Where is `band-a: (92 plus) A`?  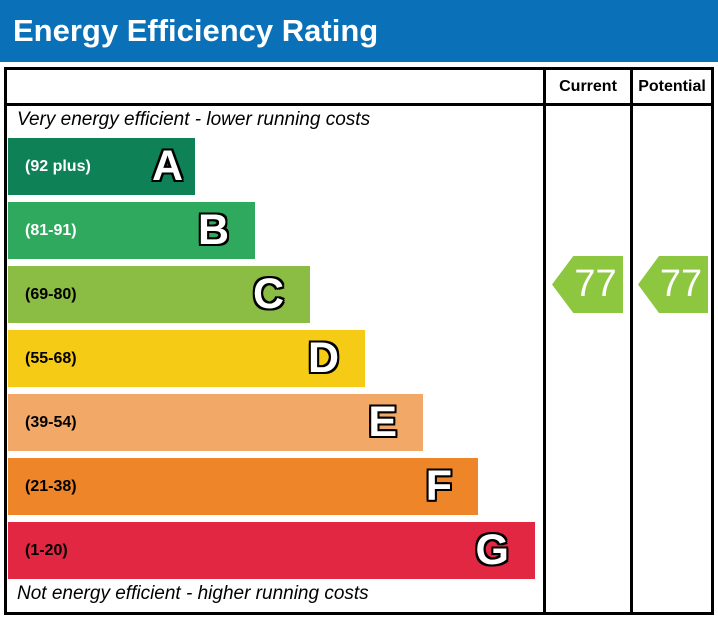 band-a: (92 plus) A is located at coordinates (101, 166).